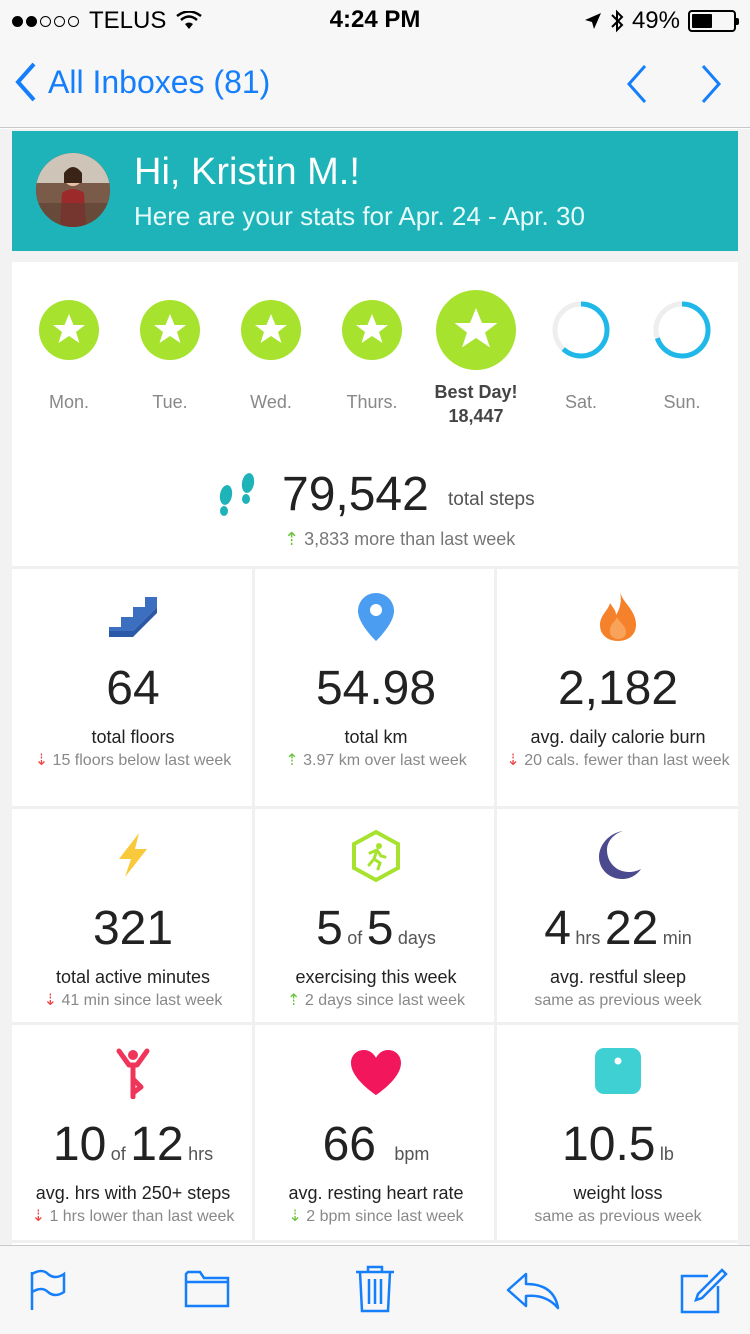  I want to click on location-pin-icon, so click(376, 617).